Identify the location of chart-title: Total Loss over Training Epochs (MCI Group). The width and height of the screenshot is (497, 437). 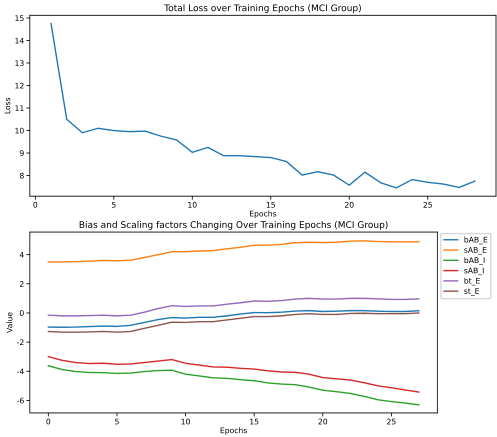
(262, 9).